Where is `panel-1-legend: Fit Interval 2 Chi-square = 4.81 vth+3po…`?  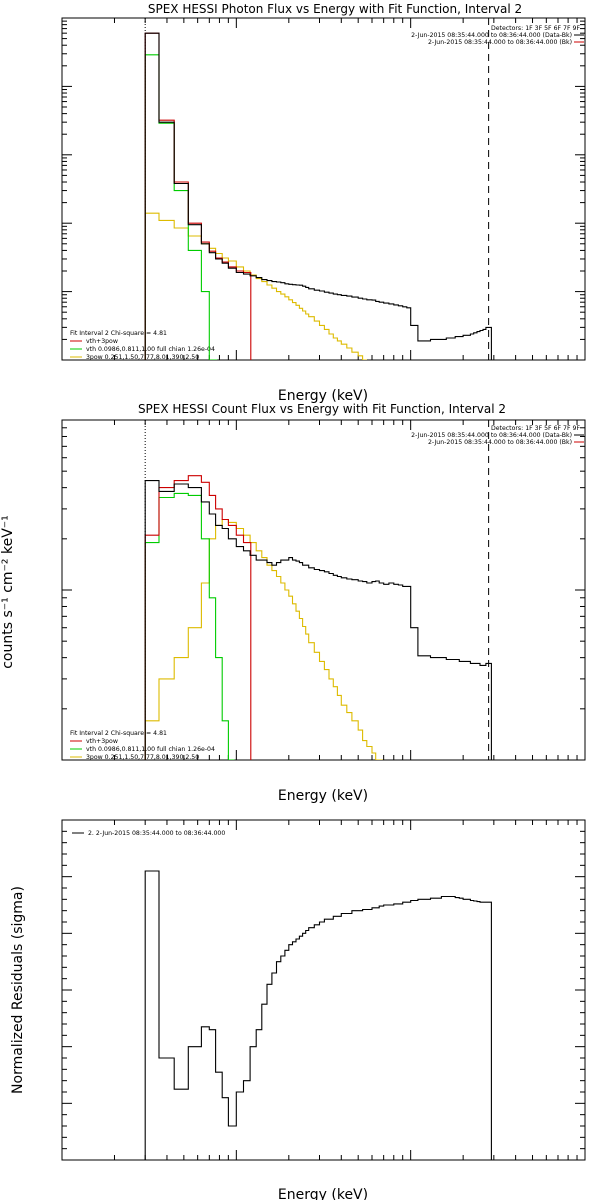
panel-1-legend: Fit Interval 2 Chi-square = 4.81 vth+3po… is located at coordinates (142, 345).